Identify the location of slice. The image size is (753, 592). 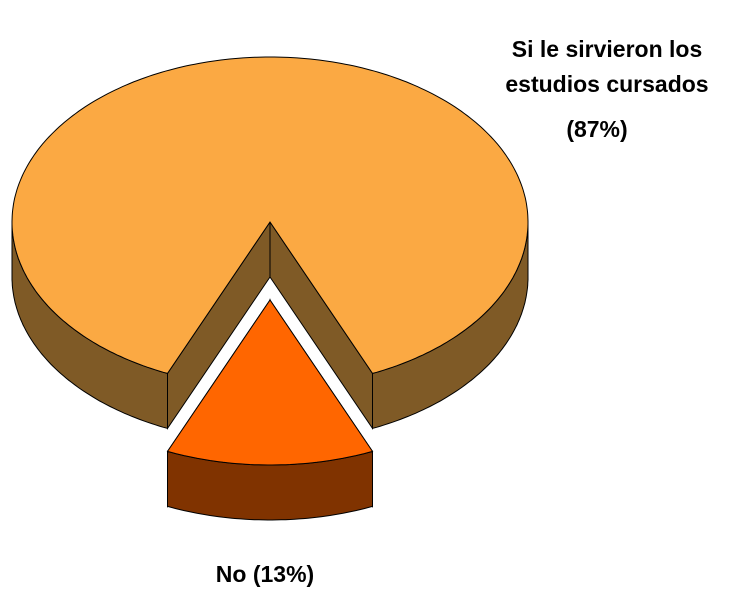
(270, 382).